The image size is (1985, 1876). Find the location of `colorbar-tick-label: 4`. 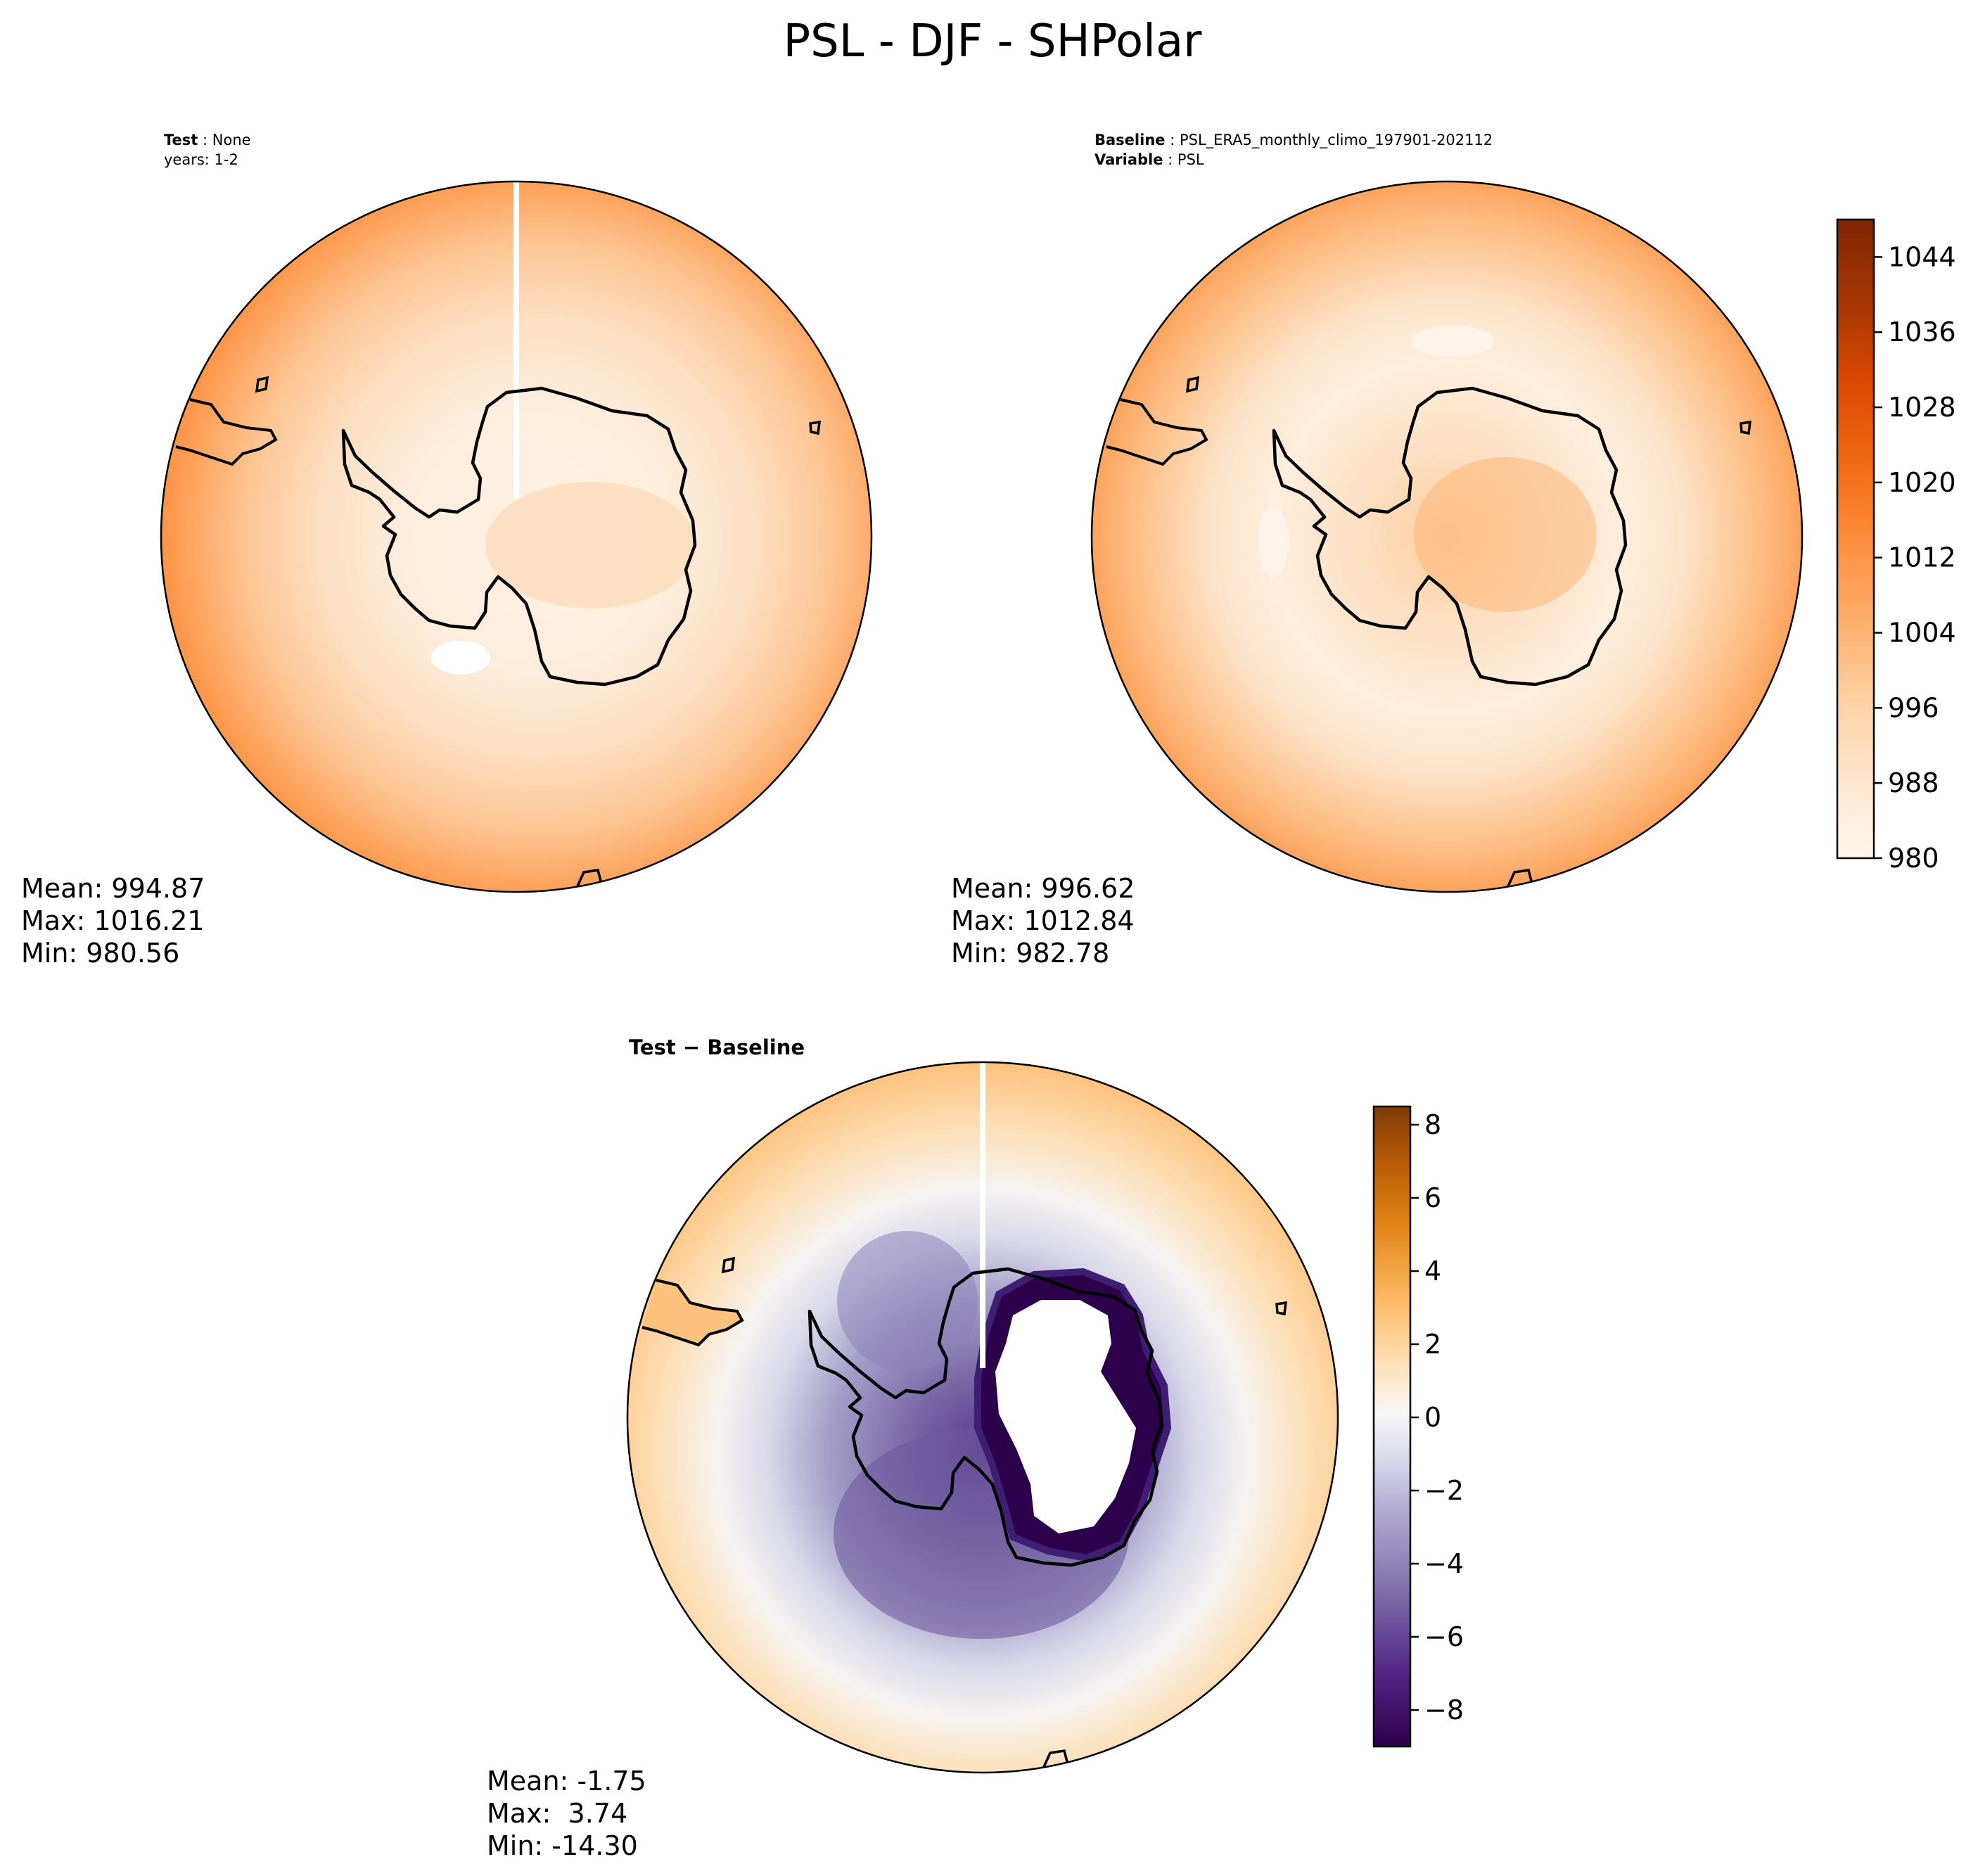

colorbar-tick-label: 4 is located at coordinates (1432, 1271).